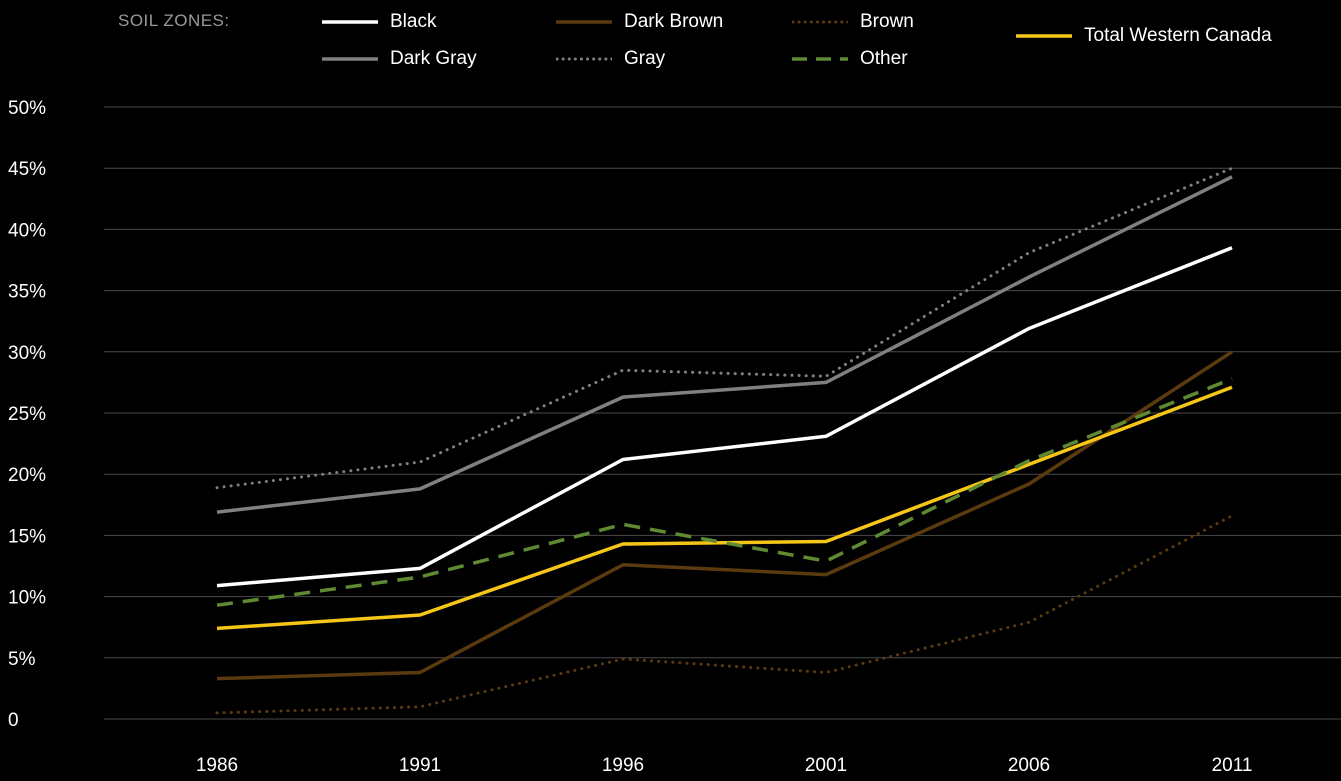  I want to click on x-tick-label: 2006, so click(1029, 765).